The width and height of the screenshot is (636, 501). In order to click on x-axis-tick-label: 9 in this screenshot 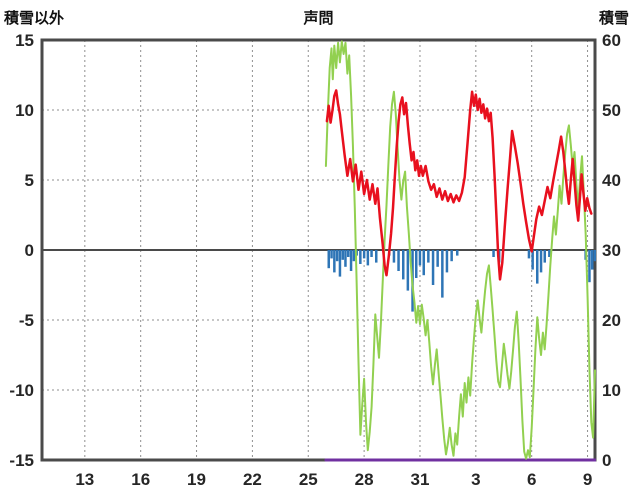, I will do `click(587, 479)`.